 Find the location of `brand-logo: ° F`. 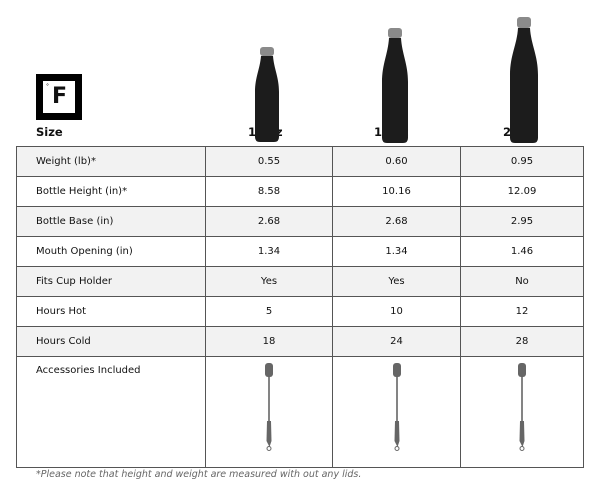

brand-logo: ° F is located at coordinates (59, 97).